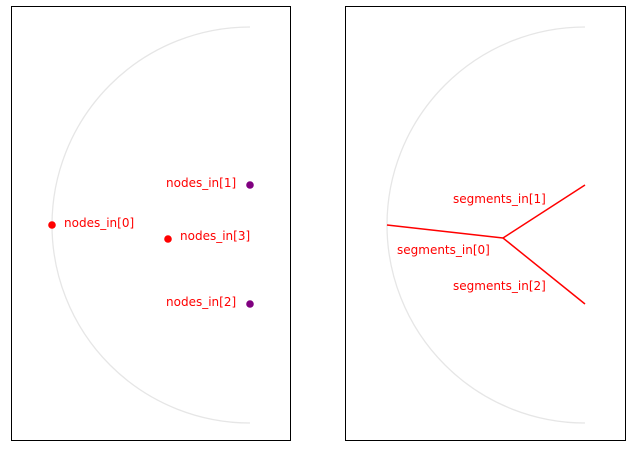 This screenshot has height=452, width=631. Describe the element at coordinates (99, 223) in the screenshot. I see `node-0-label: nodes_in[0]` at that location.